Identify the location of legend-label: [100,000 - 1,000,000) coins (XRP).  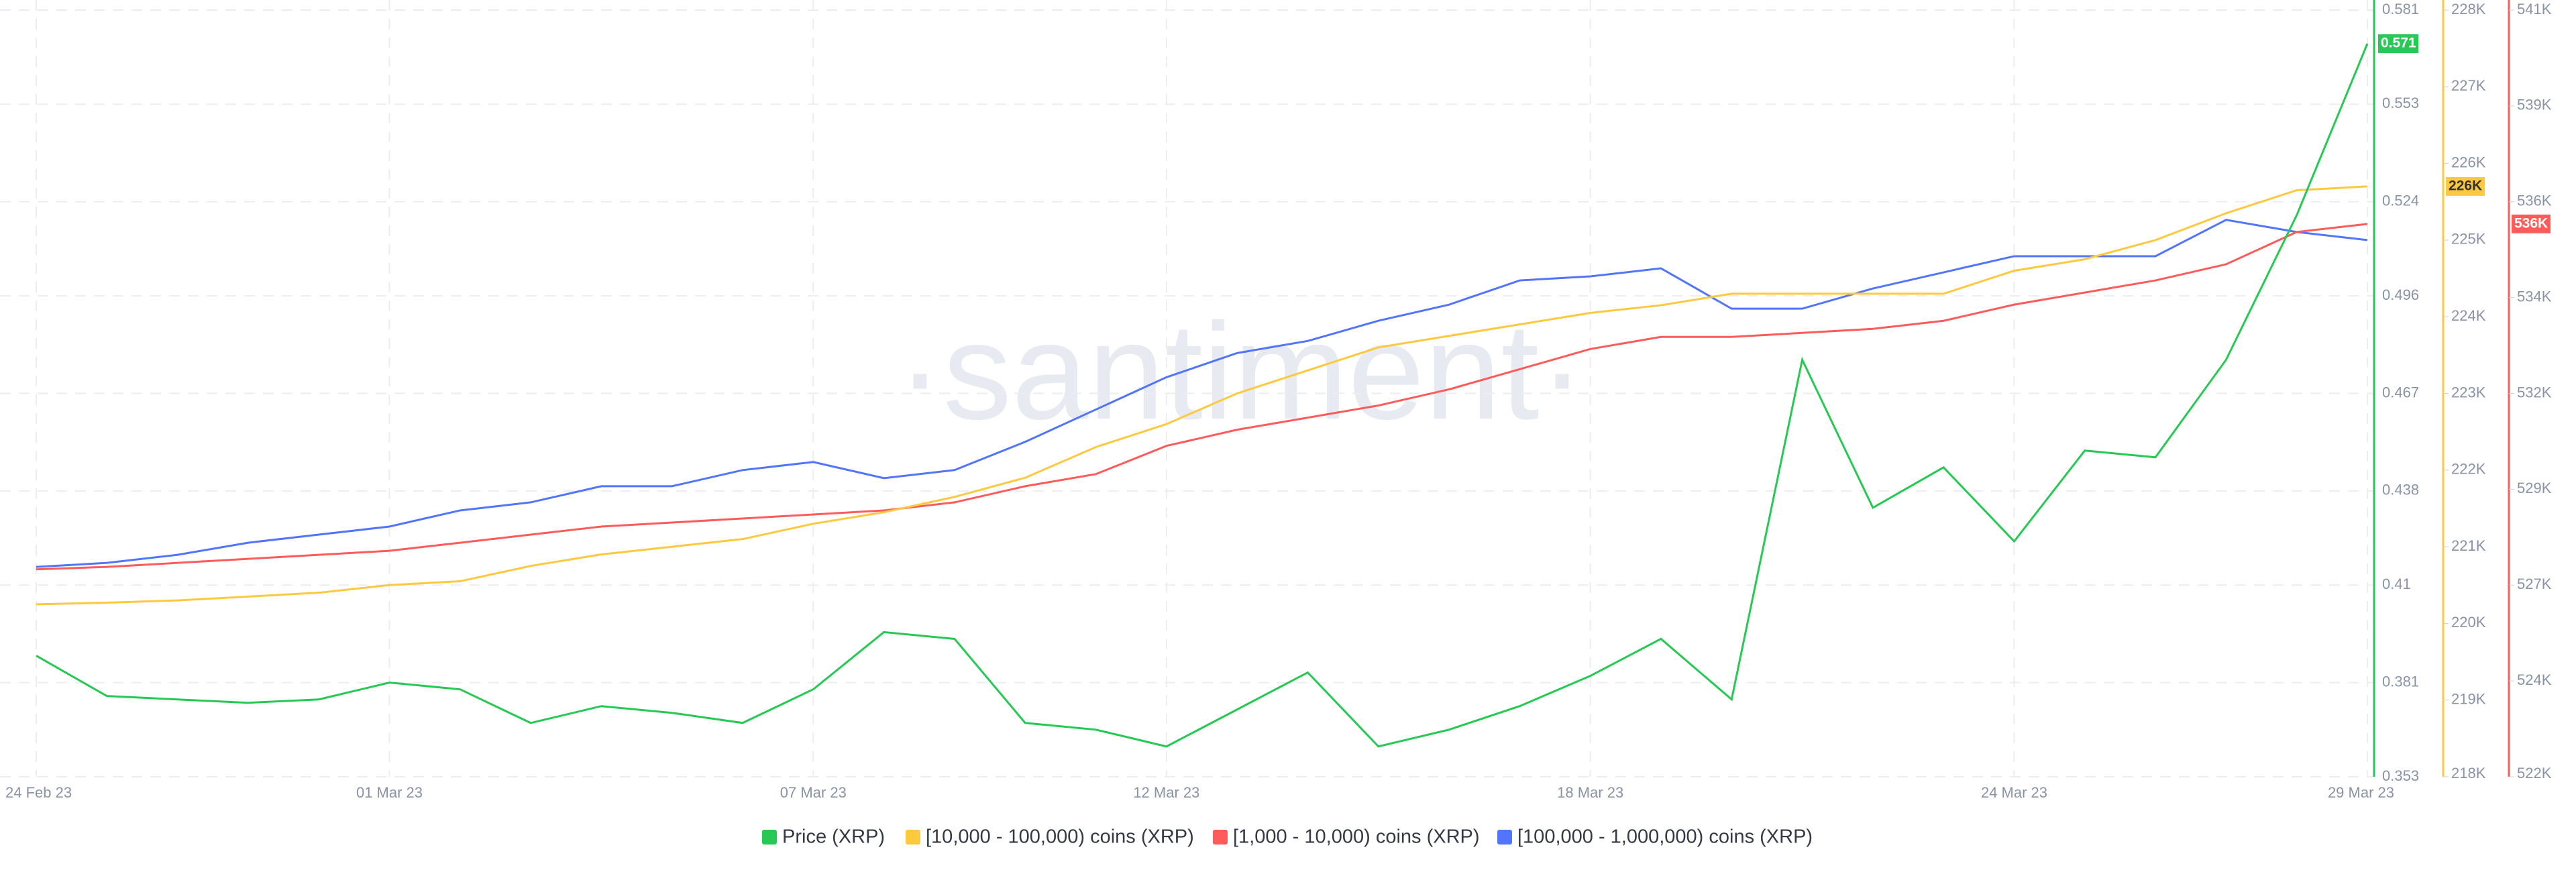
(1665, 837).